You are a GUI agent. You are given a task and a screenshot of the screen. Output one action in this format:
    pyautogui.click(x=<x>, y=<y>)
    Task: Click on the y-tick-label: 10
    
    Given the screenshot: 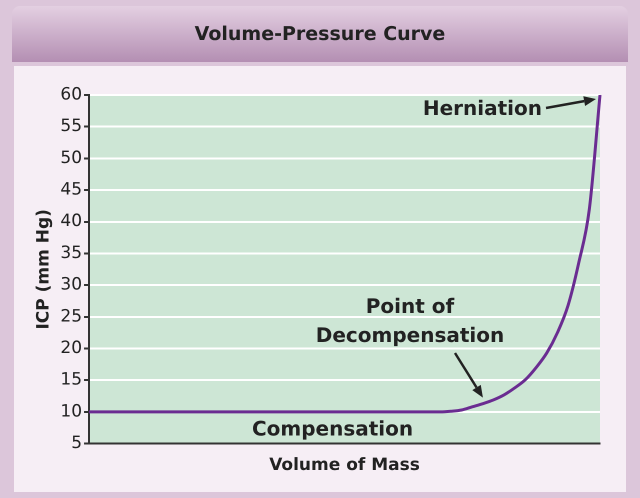 What is the action you would take?
    pyautogui.click(x=71, y=411)
    